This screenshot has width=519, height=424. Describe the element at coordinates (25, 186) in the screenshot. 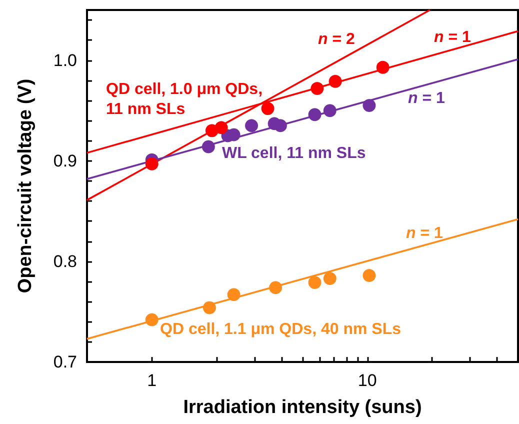

I see `y-axis-title: Open-circuit voltage (V)` at that location.